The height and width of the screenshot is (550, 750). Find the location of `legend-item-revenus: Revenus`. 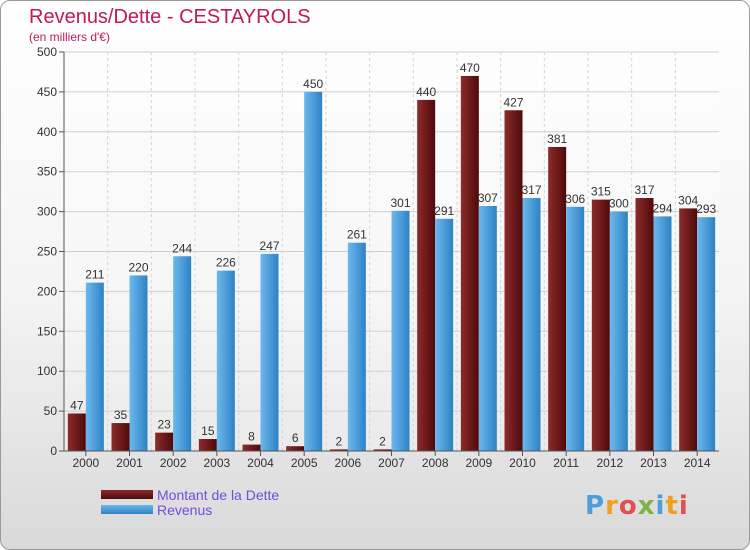

legend-item-revenus: Revenus is located at coordinates (190, 509).